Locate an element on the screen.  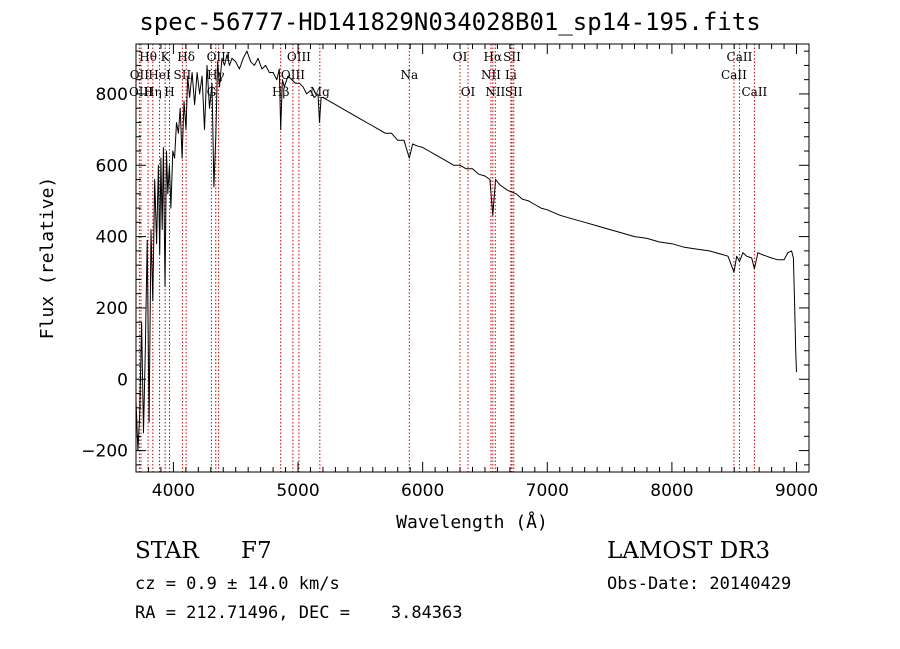
x-tick-label: 4000 is located at coordinates (173, 491).